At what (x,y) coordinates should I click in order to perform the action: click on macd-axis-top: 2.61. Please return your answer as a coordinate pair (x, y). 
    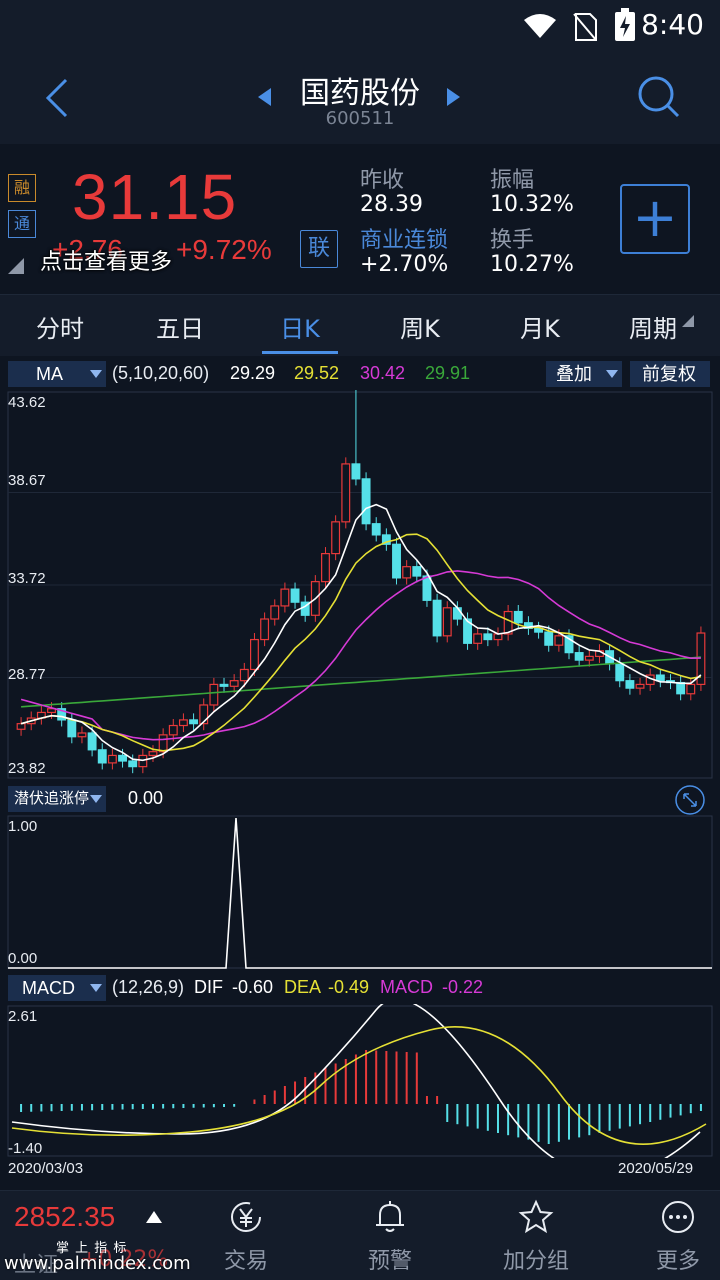
    Looking at the image, I should click on (23, 1016).